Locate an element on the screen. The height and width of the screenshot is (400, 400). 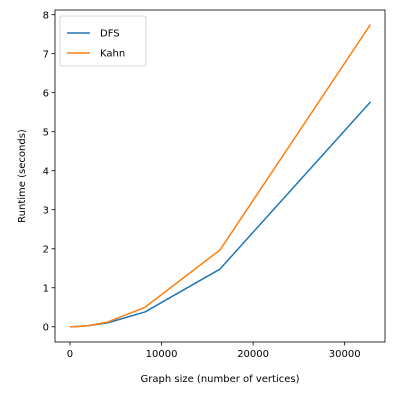
y-tick-label: 3 is located at coordinates (46, 210).